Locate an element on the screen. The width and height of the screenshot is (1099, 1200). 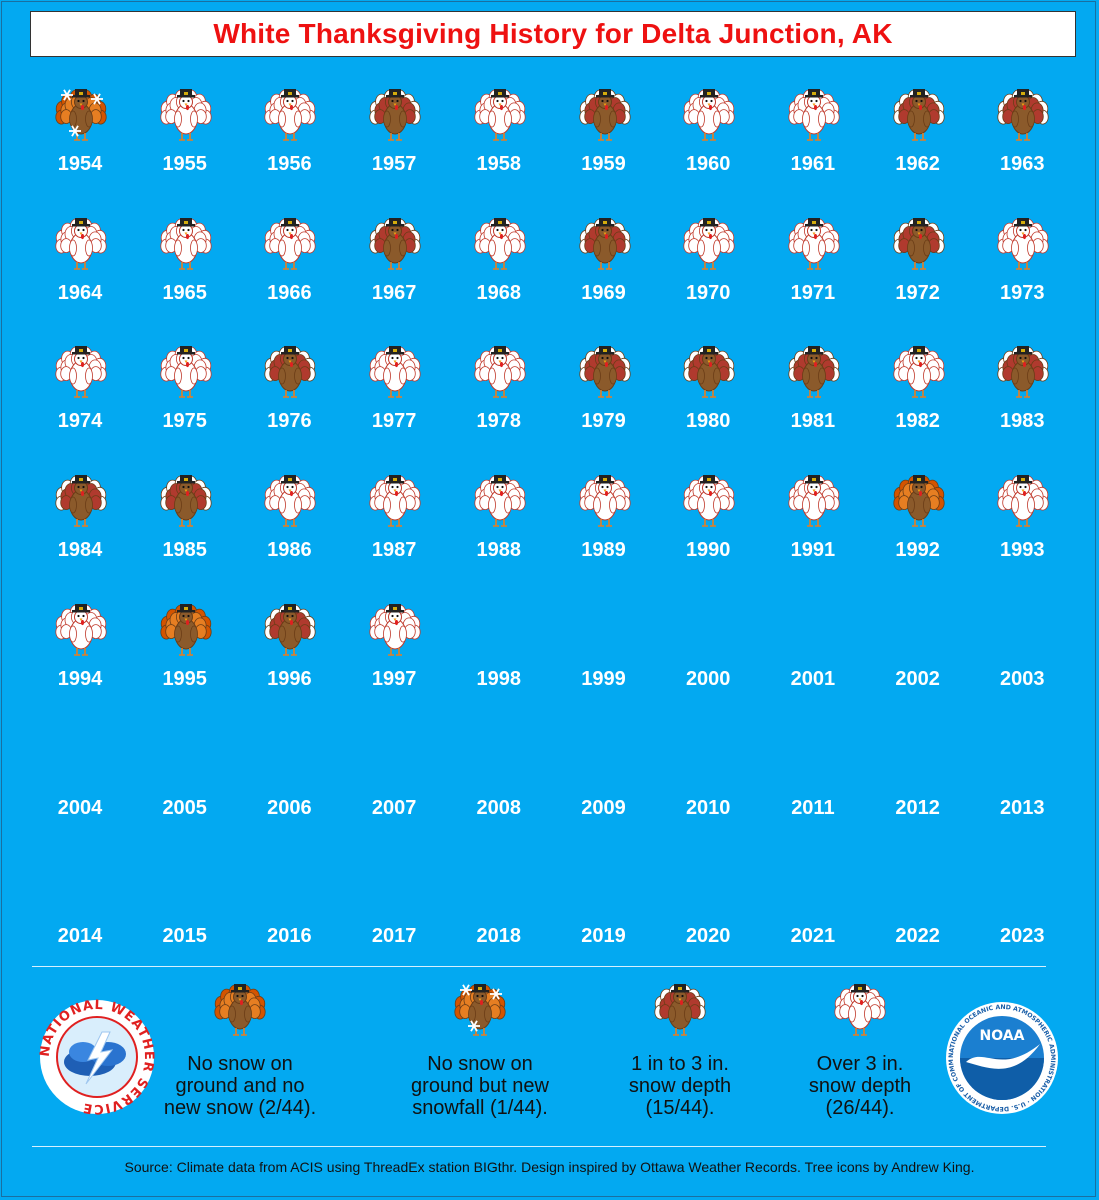
year-label: 1997 is located at coordinates (394, 678).